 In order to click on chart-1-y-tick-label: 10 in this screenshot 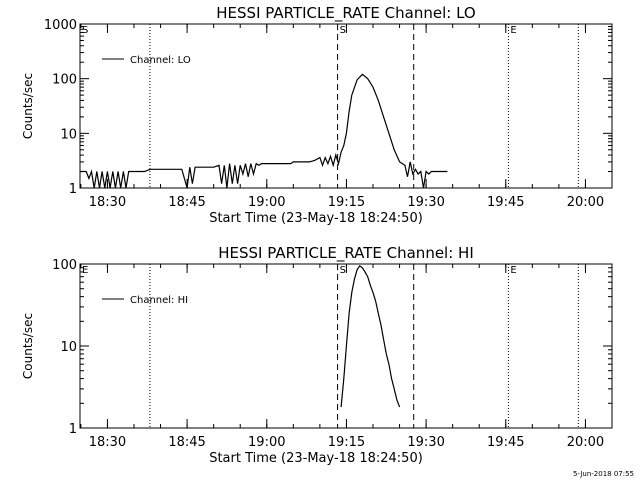, I will do `click(68, 347)`.